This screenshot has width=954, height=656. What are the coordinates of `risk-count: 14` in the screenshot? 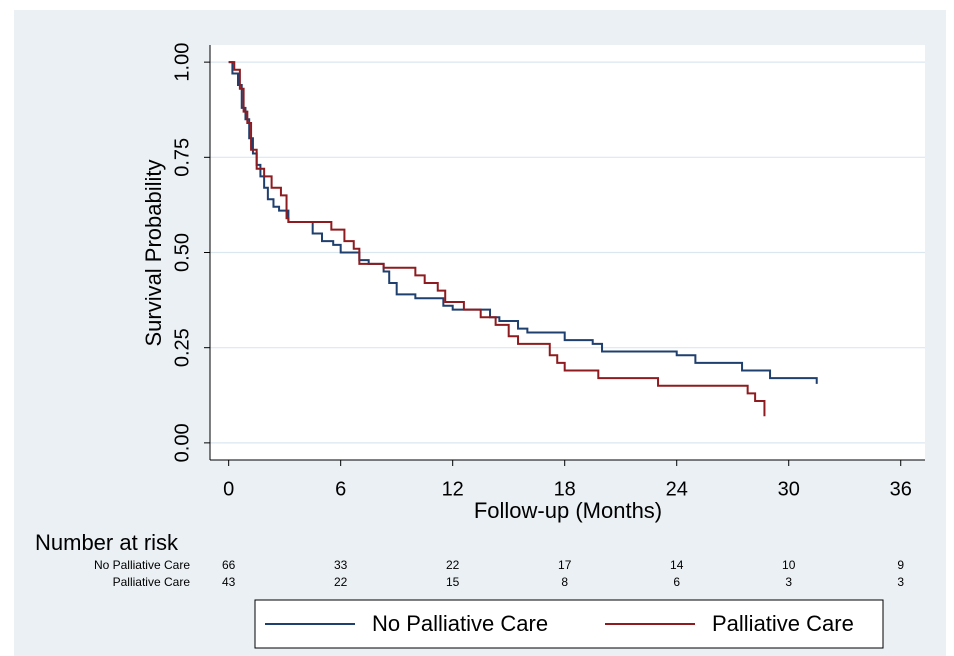 It's located at (677, 565).